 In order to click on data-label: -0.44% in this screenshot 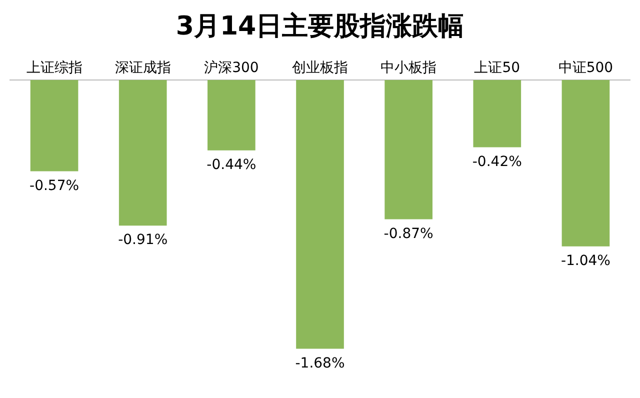, I will do `click(231, 165)`.